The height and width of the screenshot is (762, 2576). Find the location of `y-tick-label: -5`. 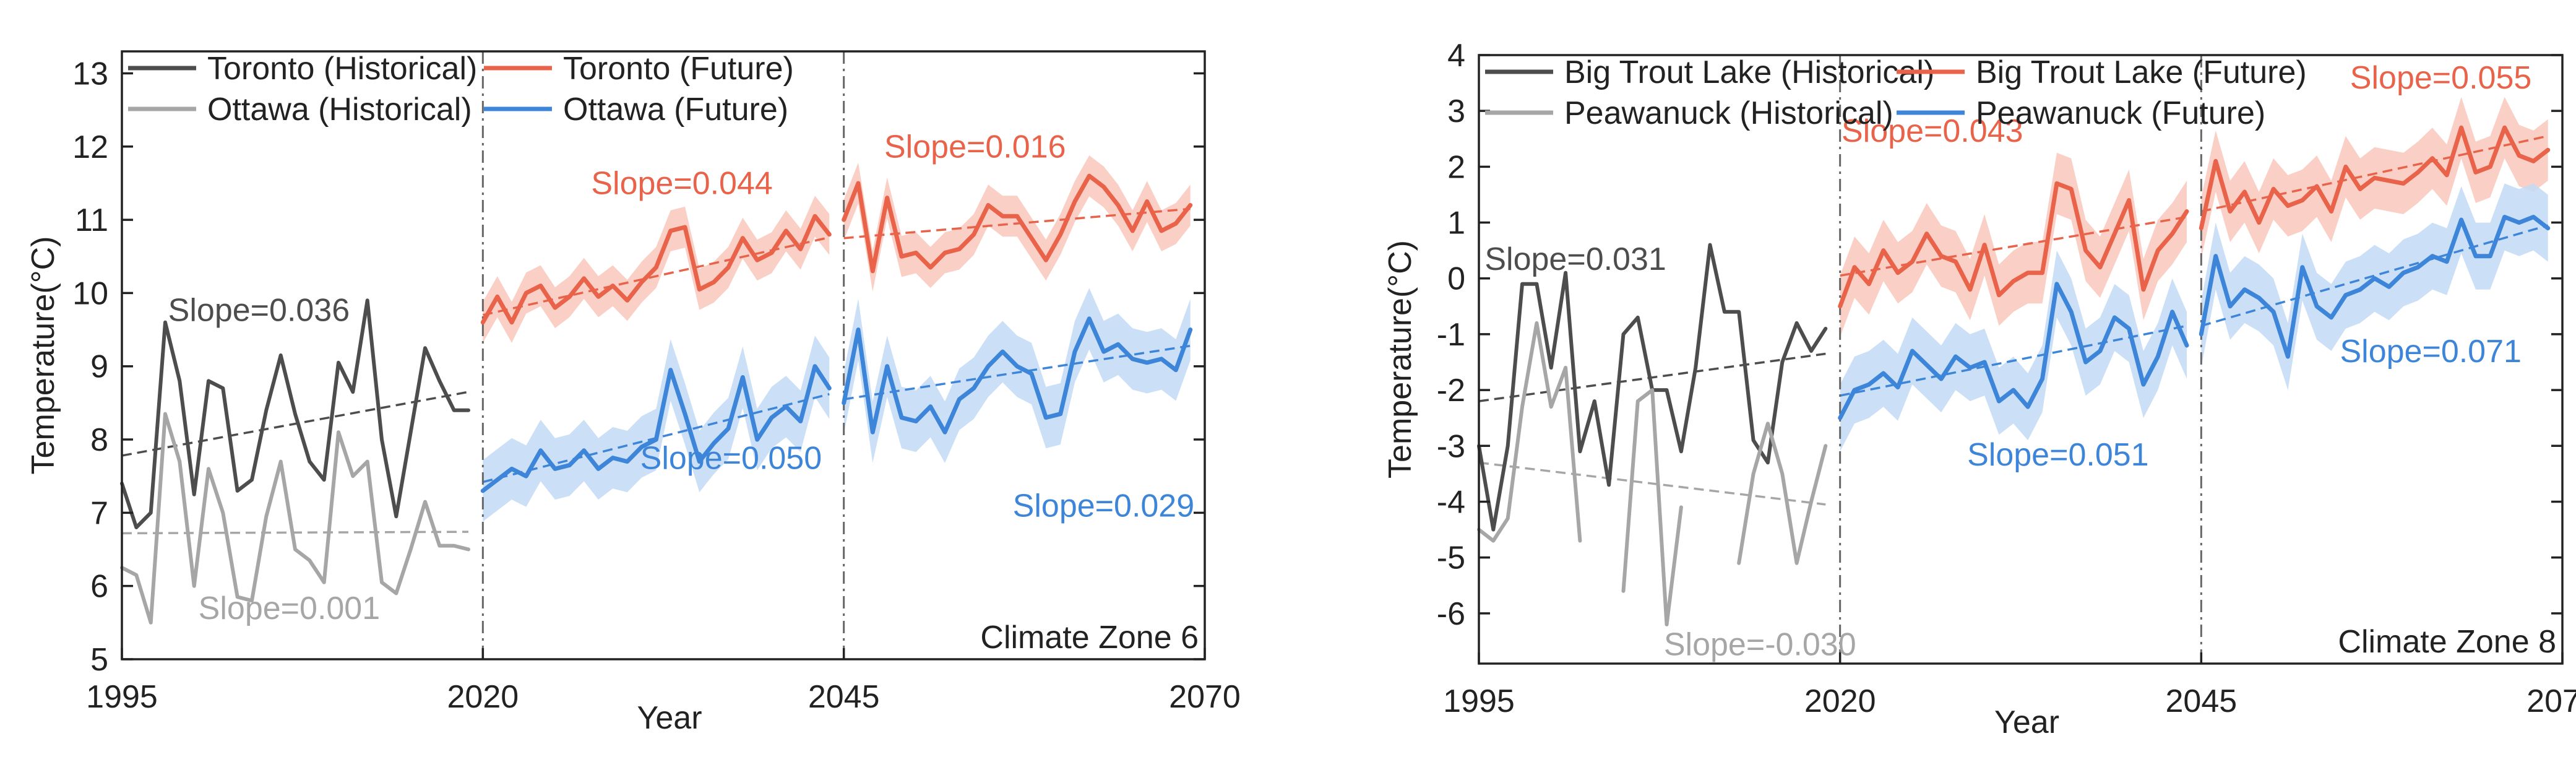

y-tick-label: -5 is located at coordinates (1451, 558).